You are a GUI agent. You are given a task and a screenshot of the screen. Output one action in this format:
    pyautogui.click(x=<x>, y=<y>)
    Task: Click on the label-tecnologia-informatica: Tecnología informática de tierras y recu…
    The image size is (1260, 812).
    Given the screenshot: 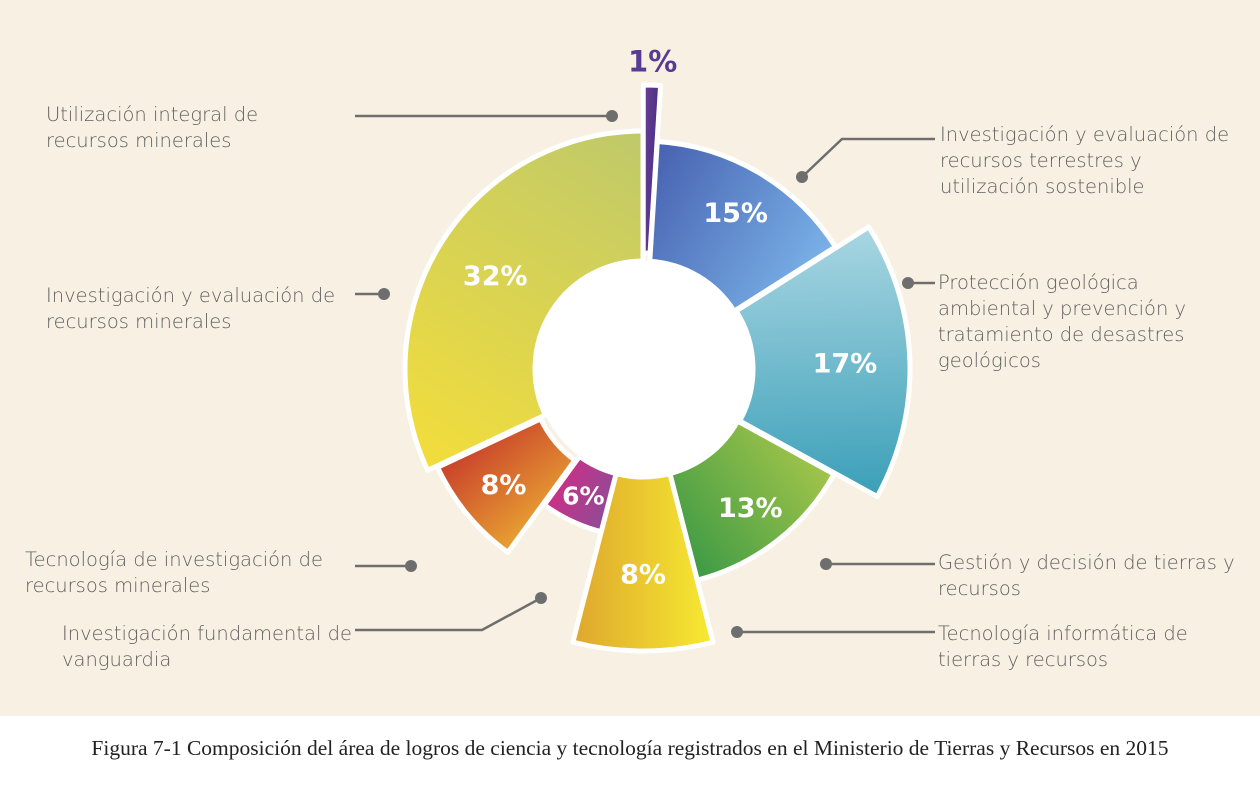 What is the action you would take?
    pyautogui.click(x=1063, y=646)
    